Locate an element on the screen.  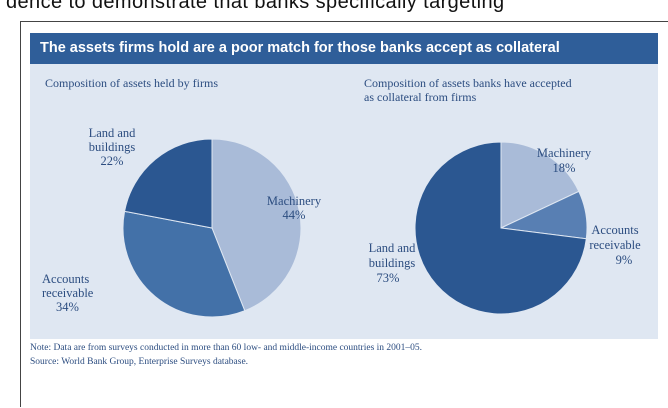
chart1-slice-machinery is located at coordinates (256, 225).